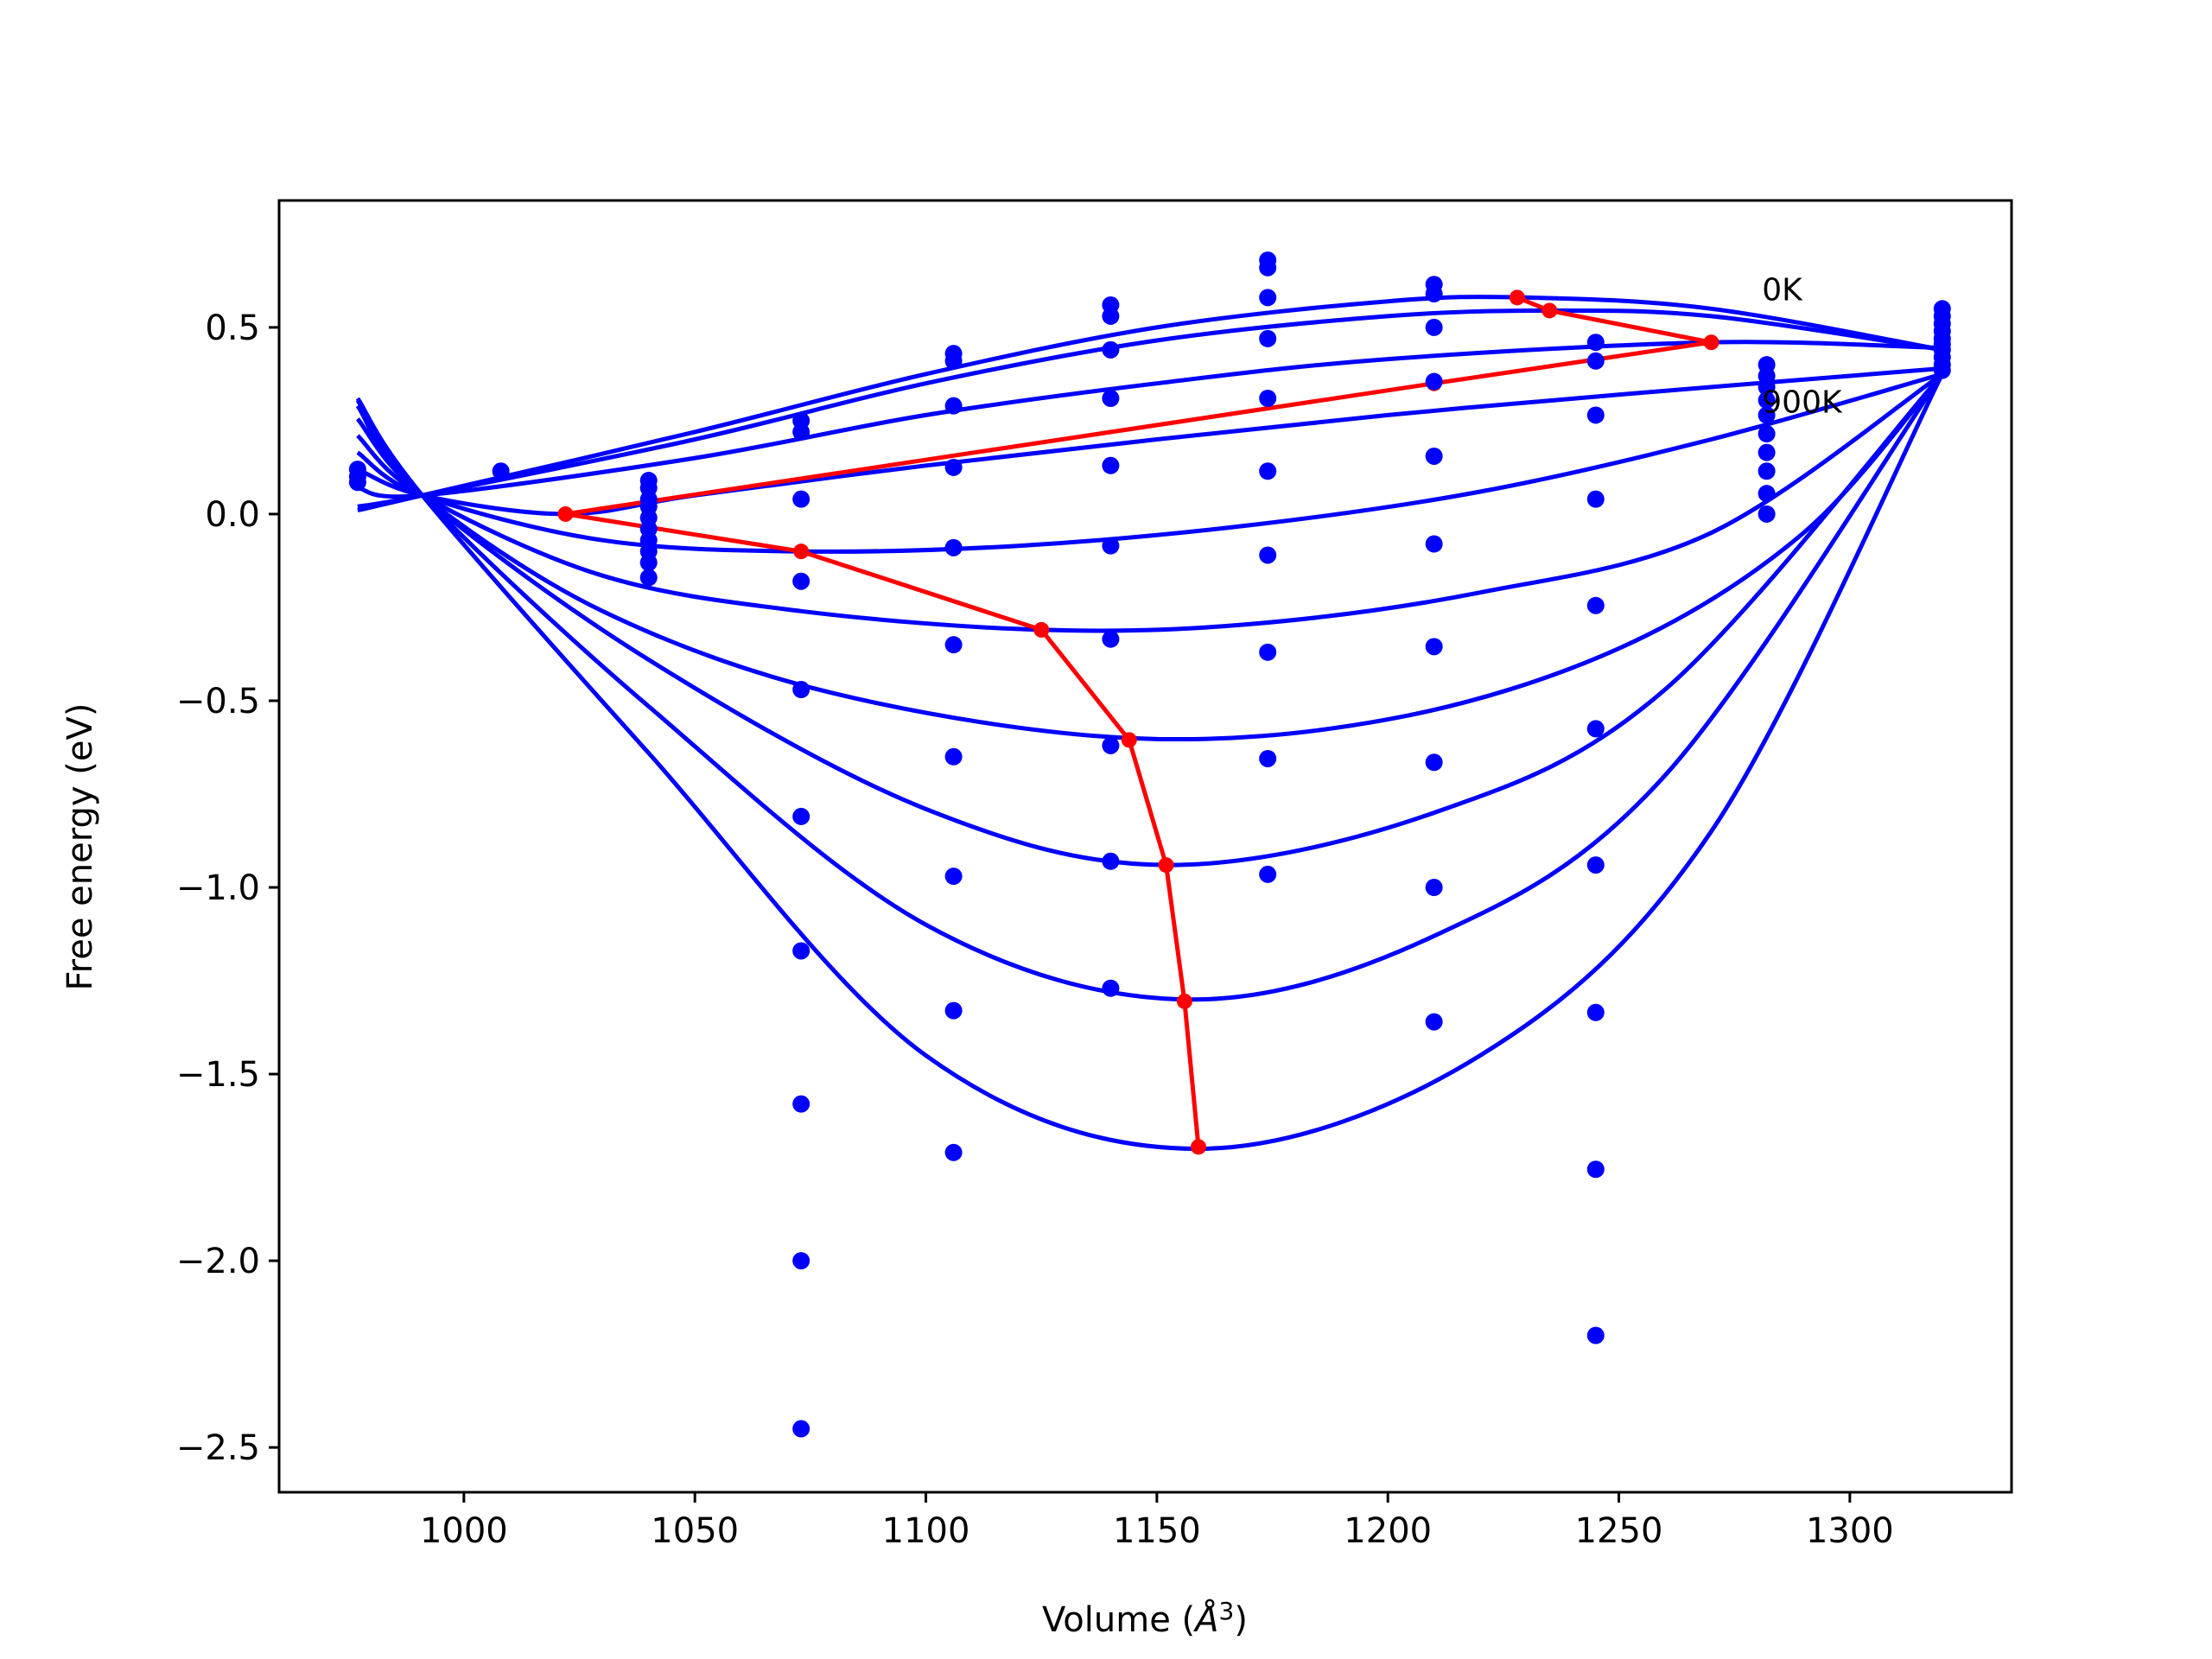 The width and height of the screenshot is (2212, 1659). I want to click on y-axis-label: Free energy (eV), so click(80, 847).